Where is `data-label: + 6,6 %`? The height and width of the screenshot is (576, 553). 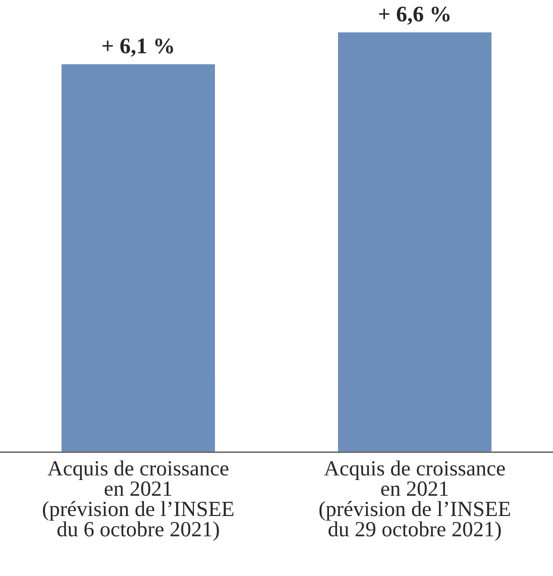
data-label: + 6,6 % is located at coordinates (414, 15).